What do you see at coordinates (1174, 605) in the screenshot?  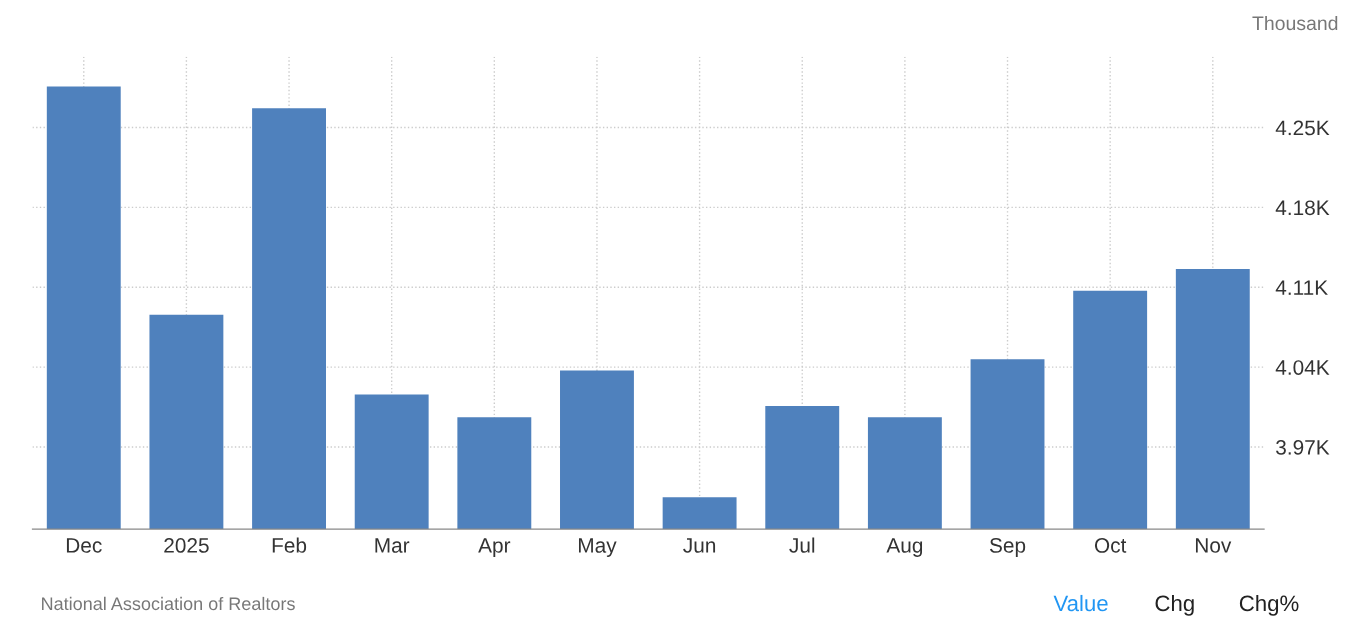 I see `text: Chg` at bounding box center [1174, 605].